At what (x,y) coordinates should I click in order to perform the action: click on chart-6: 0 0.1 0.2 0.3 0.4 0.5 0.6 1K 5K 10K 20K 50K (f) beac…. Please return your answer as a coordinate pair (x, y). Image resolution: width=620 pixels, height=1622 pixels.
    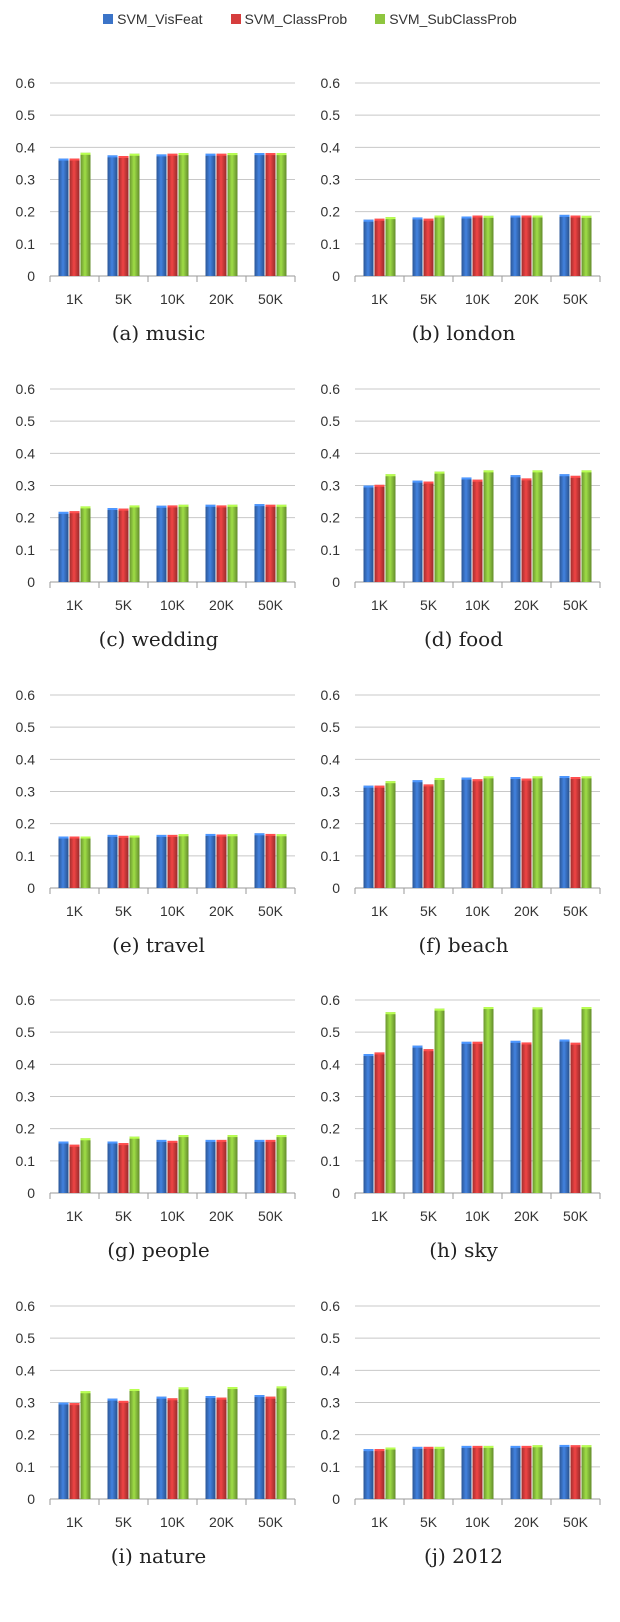
    Looking at the image, I should click on (461, 822).